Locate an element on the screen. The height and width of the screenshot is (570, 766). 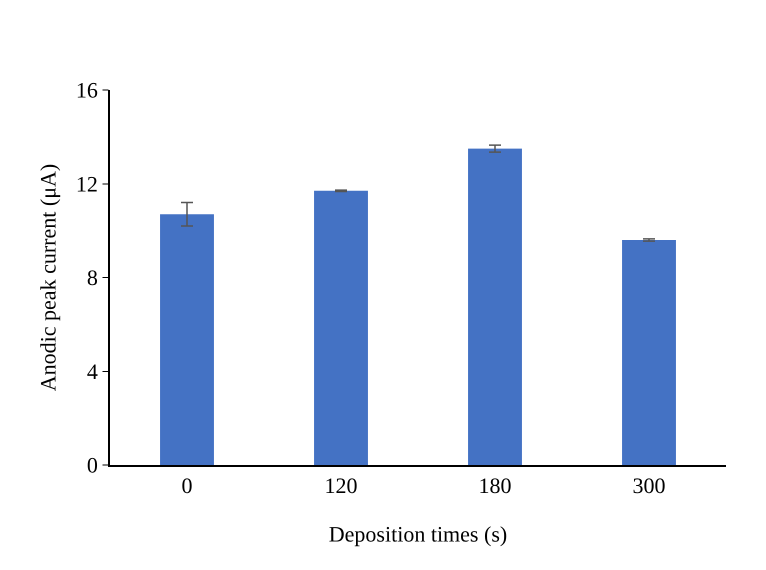
y-axis-title: Anodic peak current (μA) is located at coordinates (48, 278).